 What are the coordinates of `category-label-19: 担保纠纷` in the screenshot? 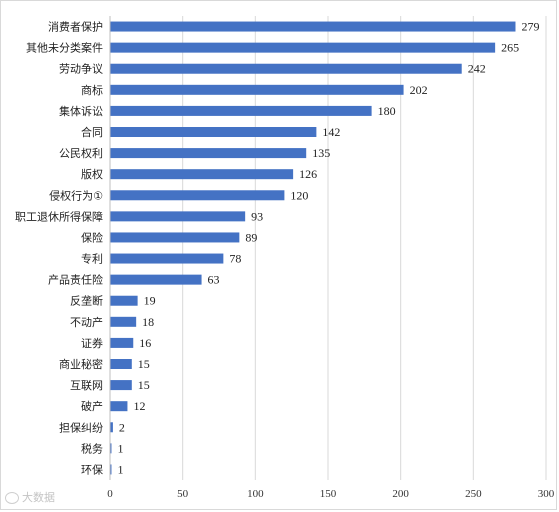 It's located at (81, 427).